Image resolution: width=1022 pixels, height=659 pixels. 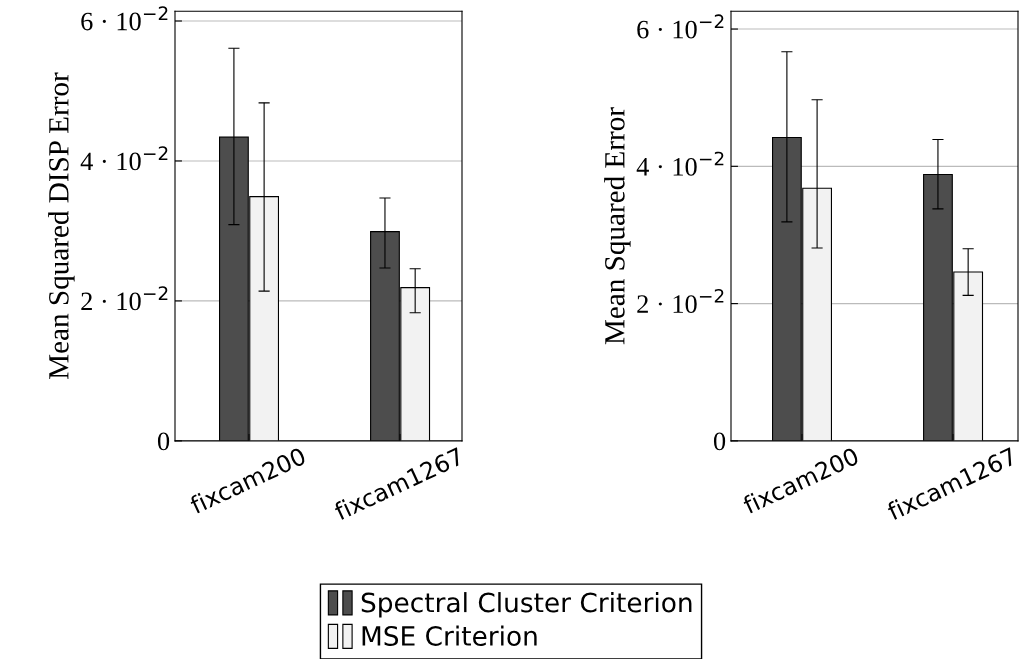 What do you see at coordinates (449, 635) in the screenshot?
I see `legend-label: MSE Criterion` at bounding box center [449, 635].